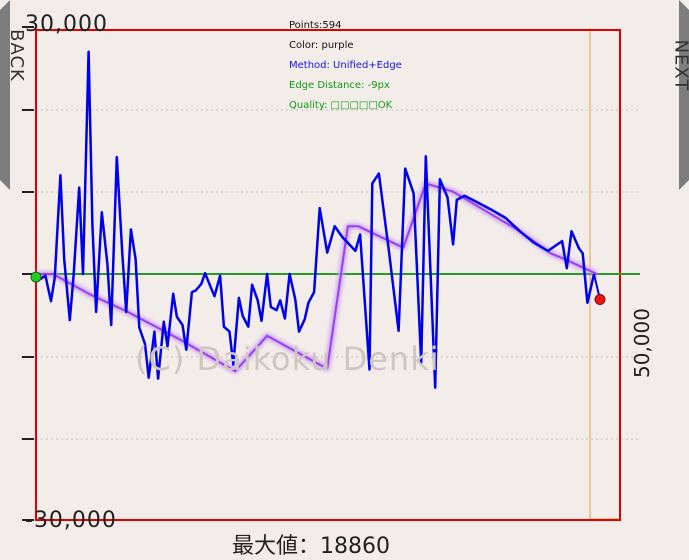  I want to click on back-arrow-icon, so click(5, 95).